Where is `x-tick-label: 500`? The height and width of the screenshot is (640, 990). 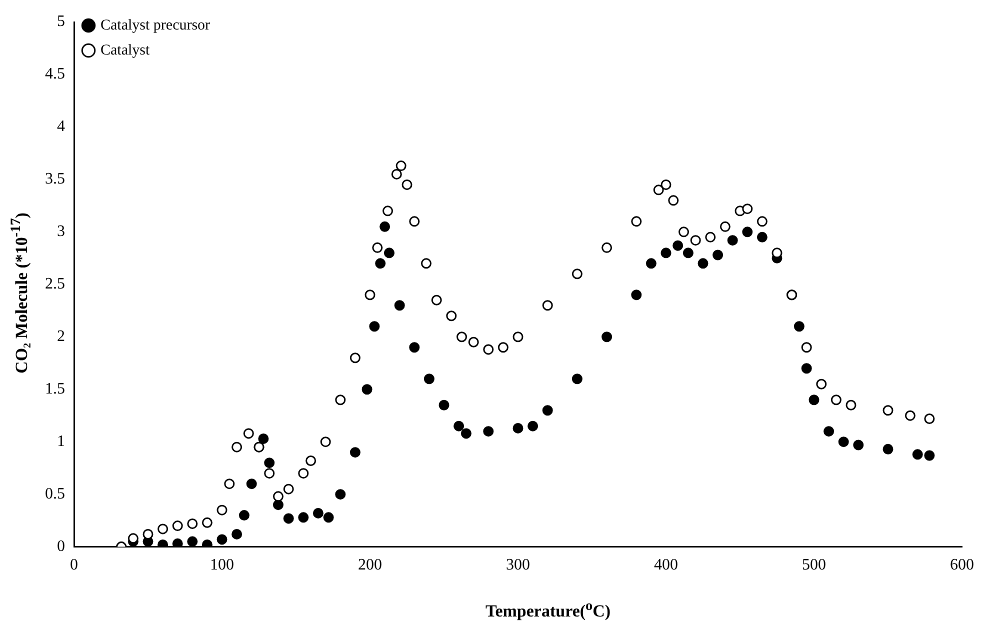 x-tick-label: 500 is located at coordinates (814, 565).